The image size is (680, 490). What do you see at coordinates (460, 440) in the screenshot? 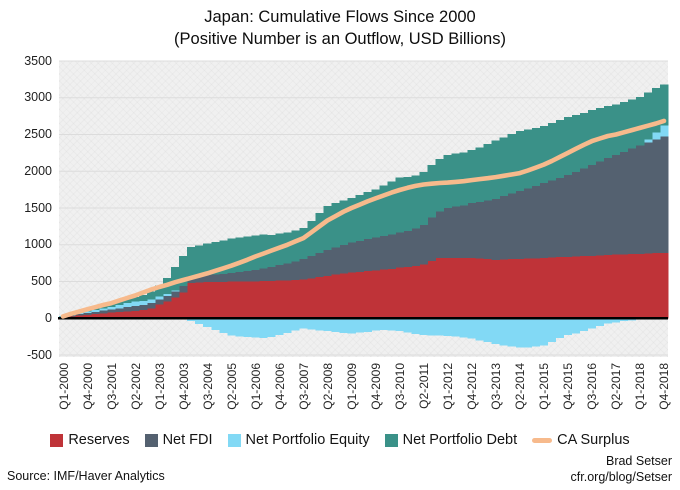
I see `legend-label: Net Portfolio Debt` at bounding box center [460, 440].